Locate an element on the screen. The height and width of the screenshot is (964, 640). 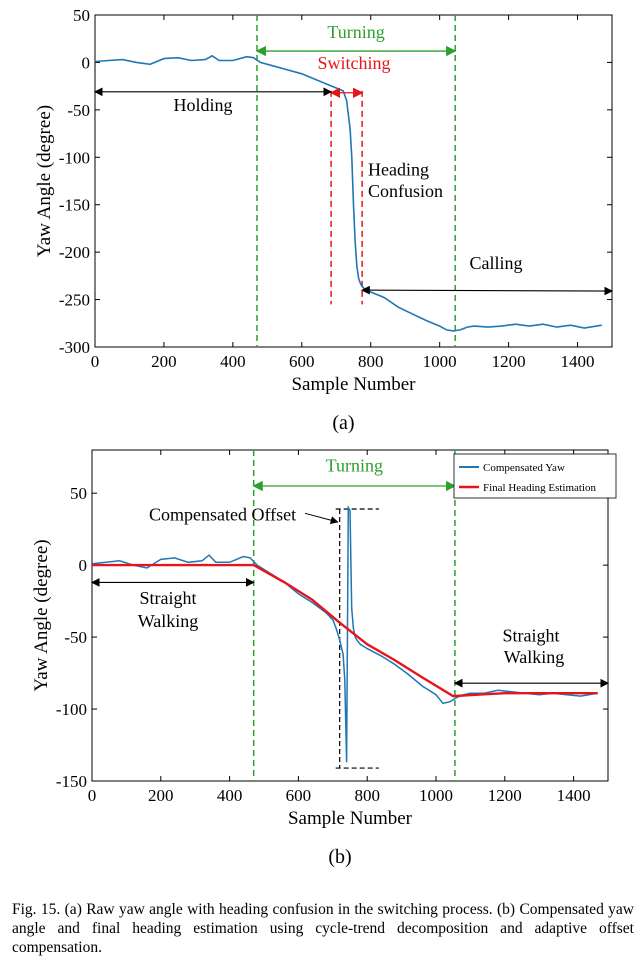
straight-walking-label-1b: Walking is located at coordinates (168, 621).